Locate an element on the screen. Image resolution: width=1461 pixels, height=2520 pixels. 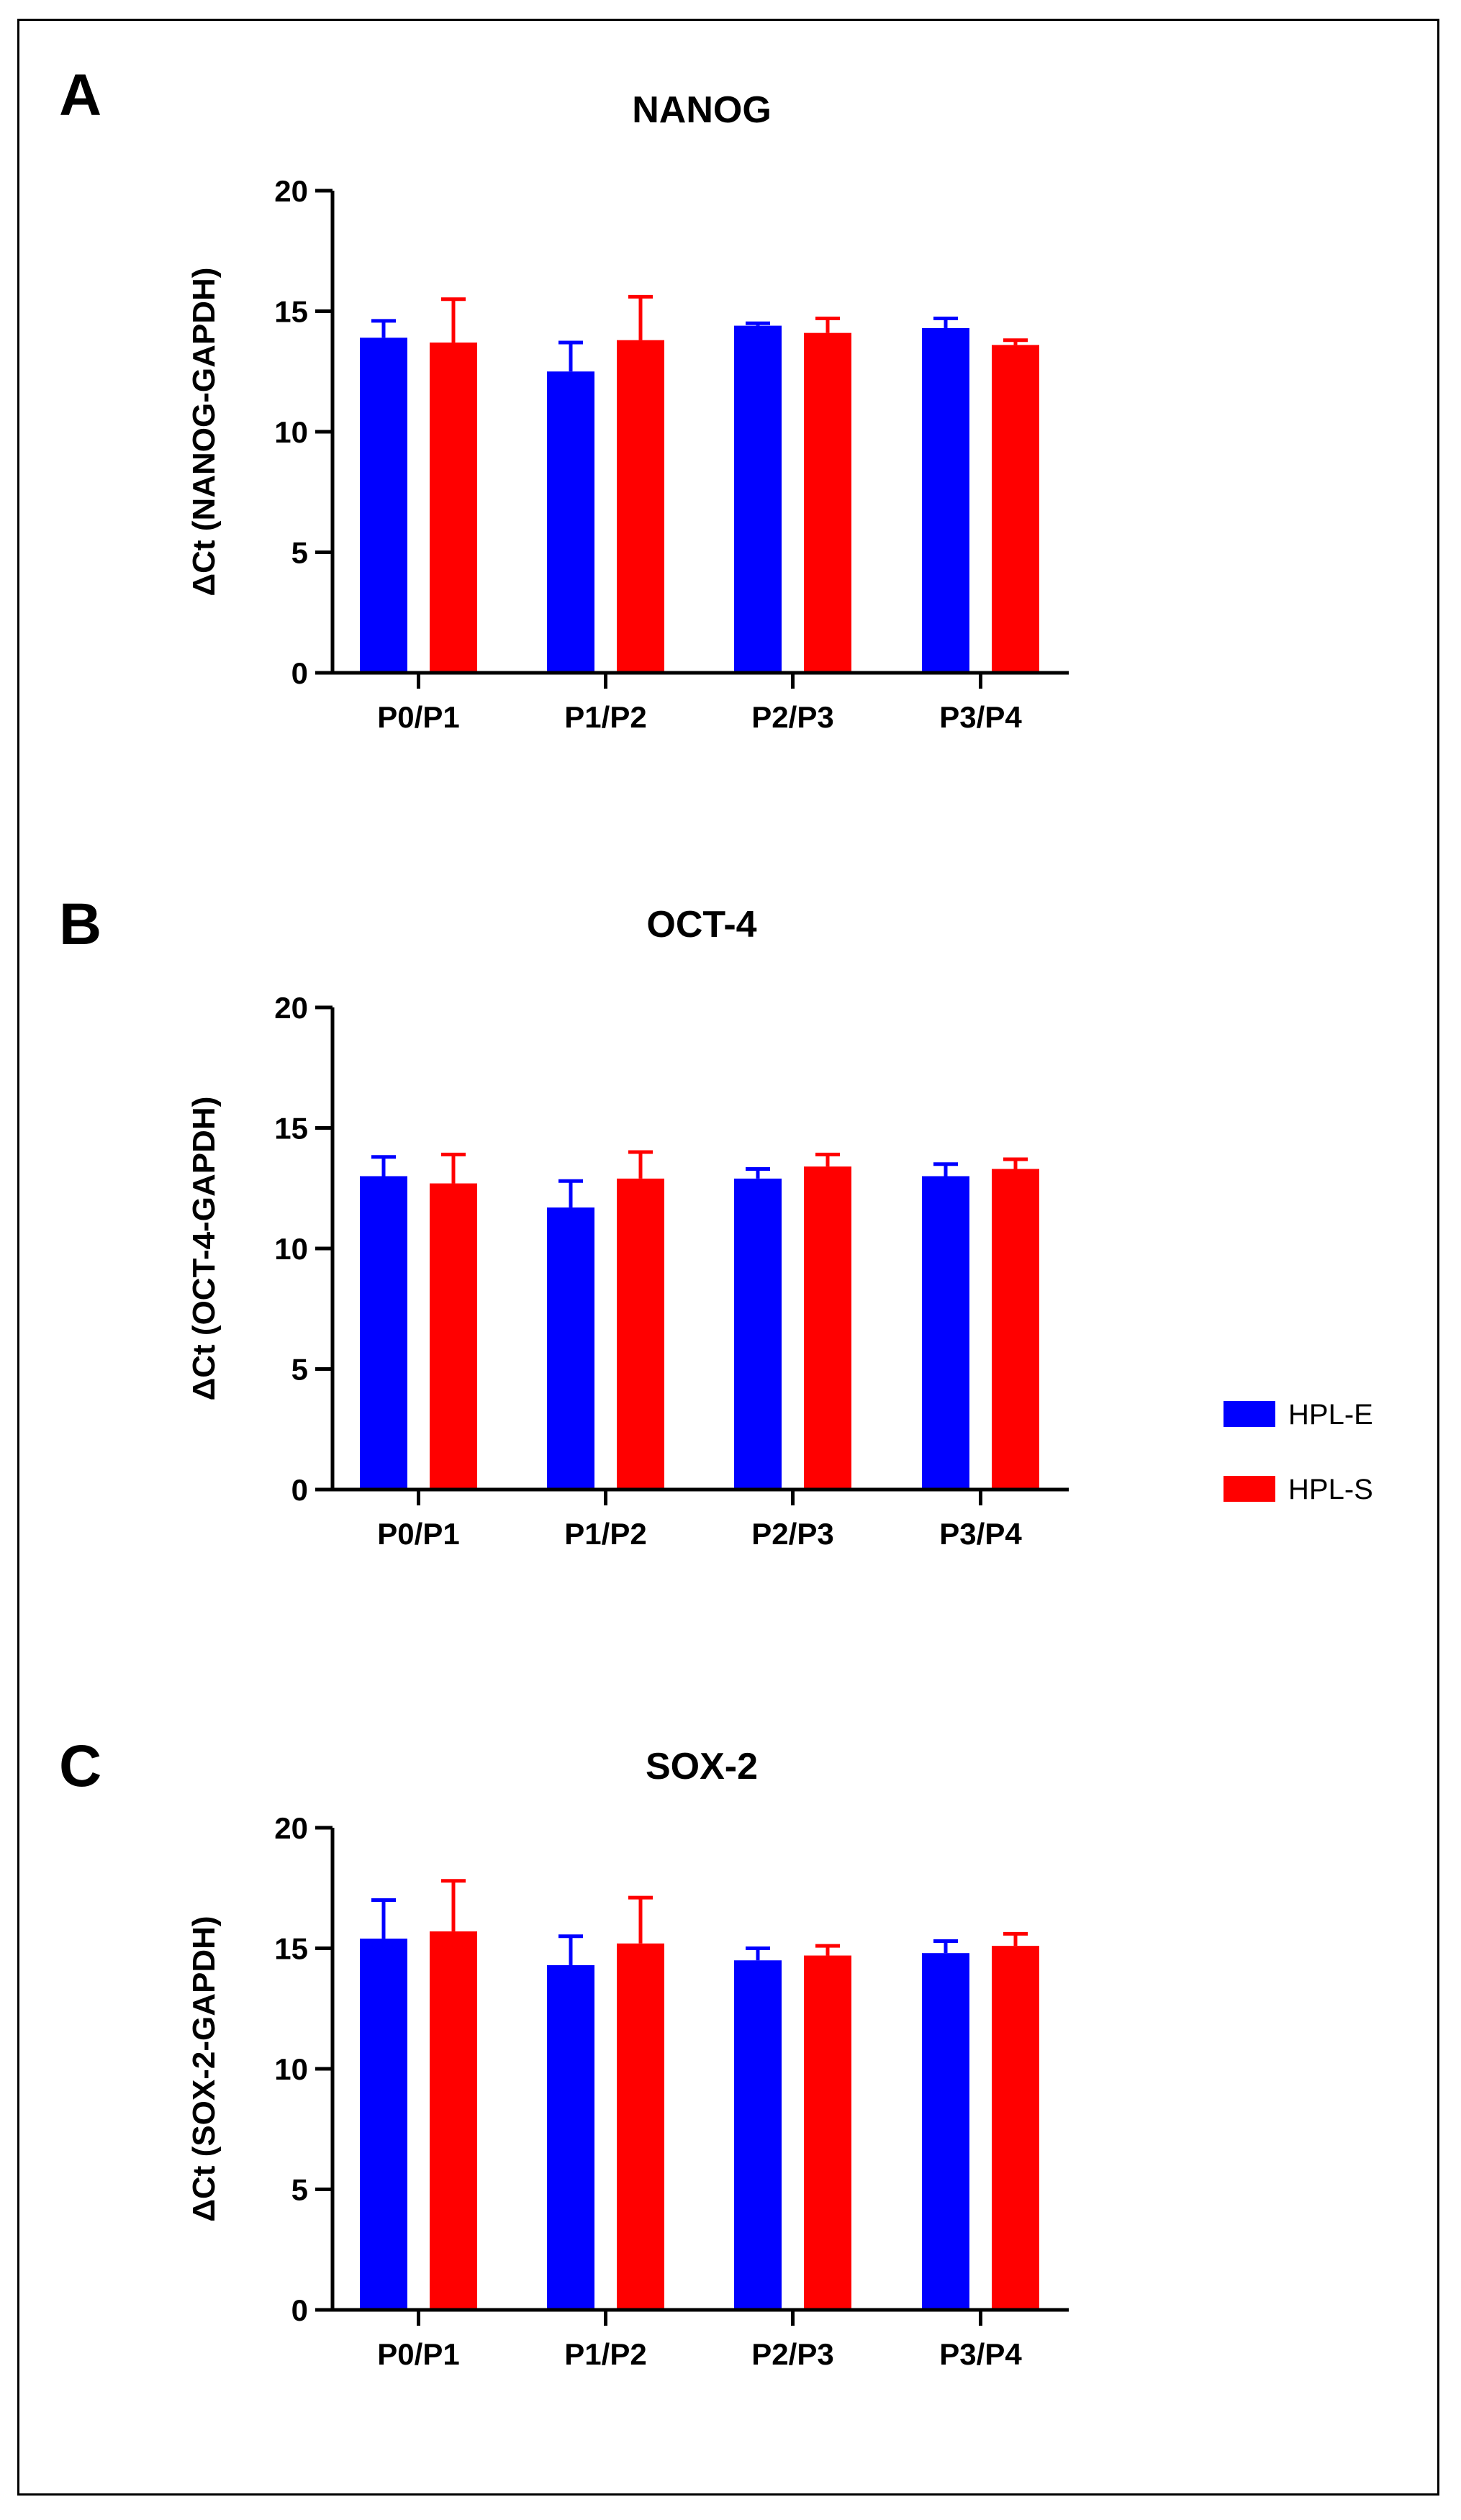
panel-label: B is located at coordinates (80, 924).